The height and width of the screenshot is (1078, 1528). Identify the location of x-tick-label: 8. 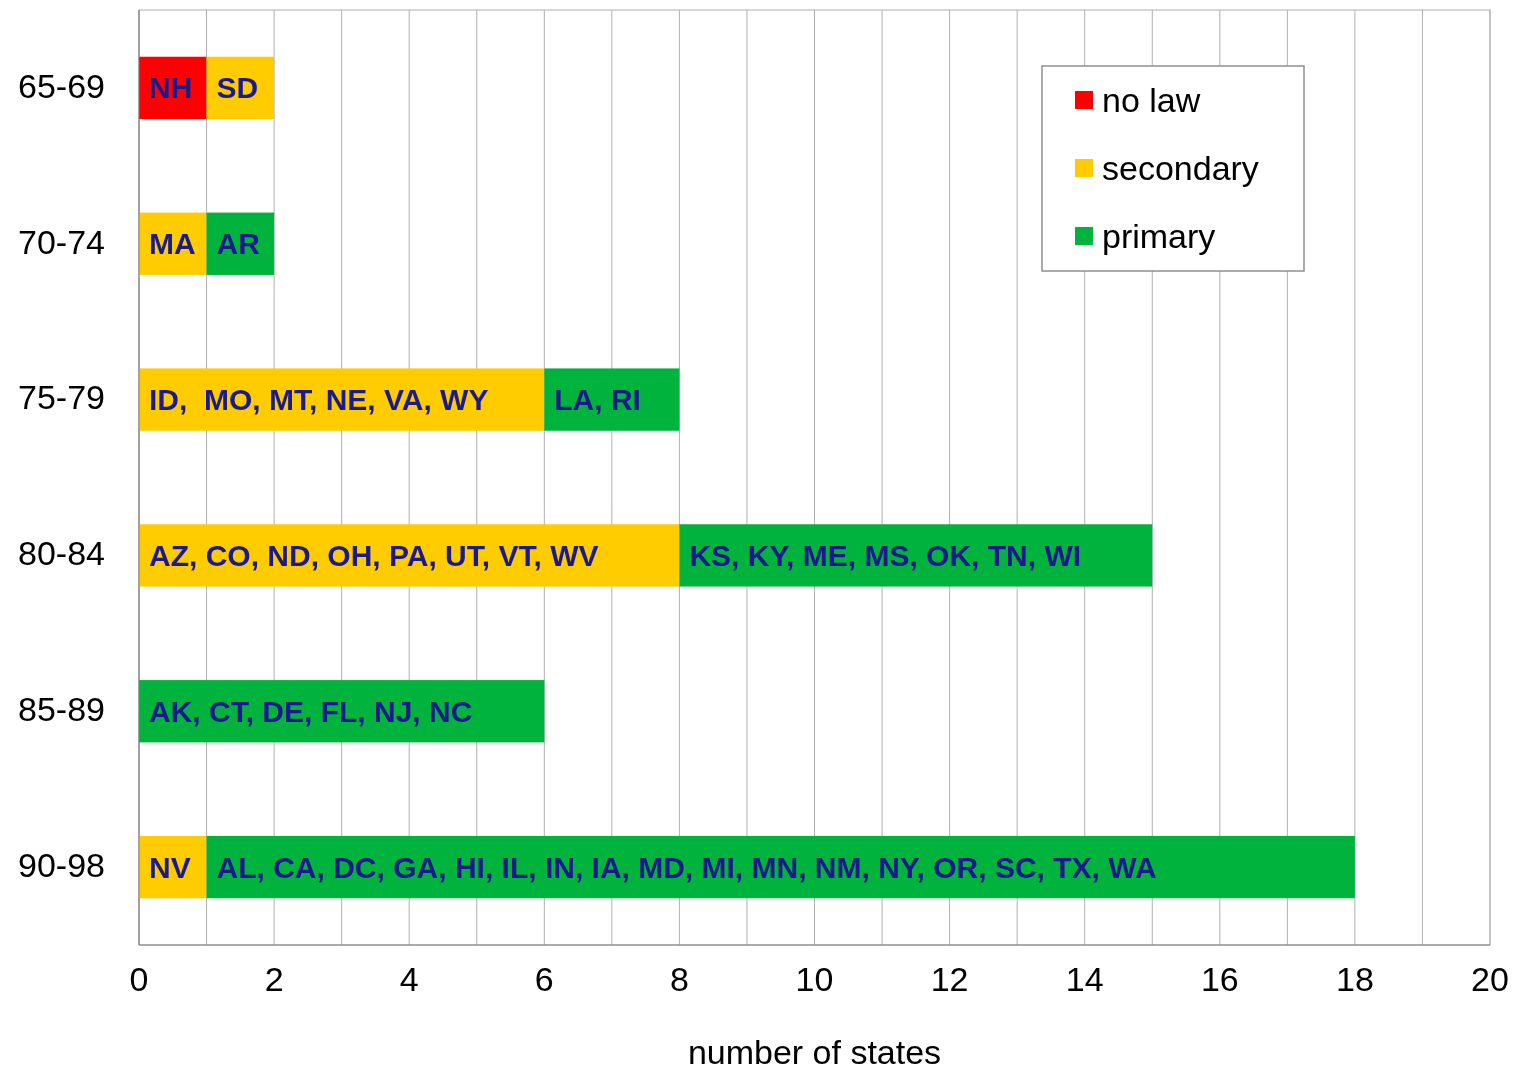
(679, 979).